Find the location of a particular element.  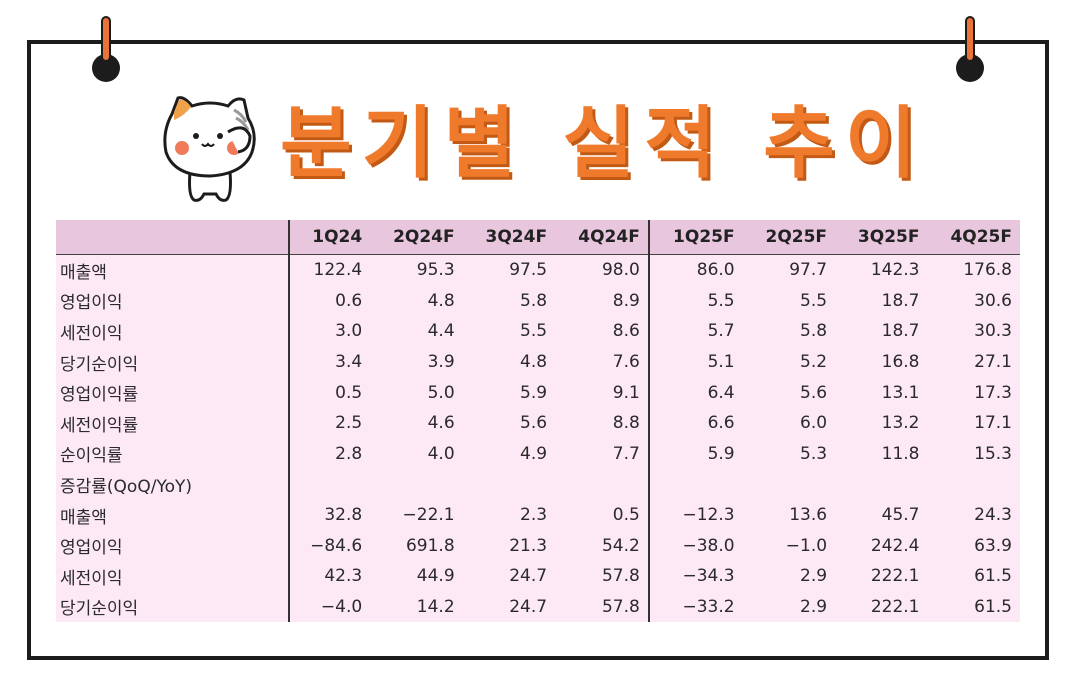

table-cell: 2.8 is located at coordinates (329, 454).